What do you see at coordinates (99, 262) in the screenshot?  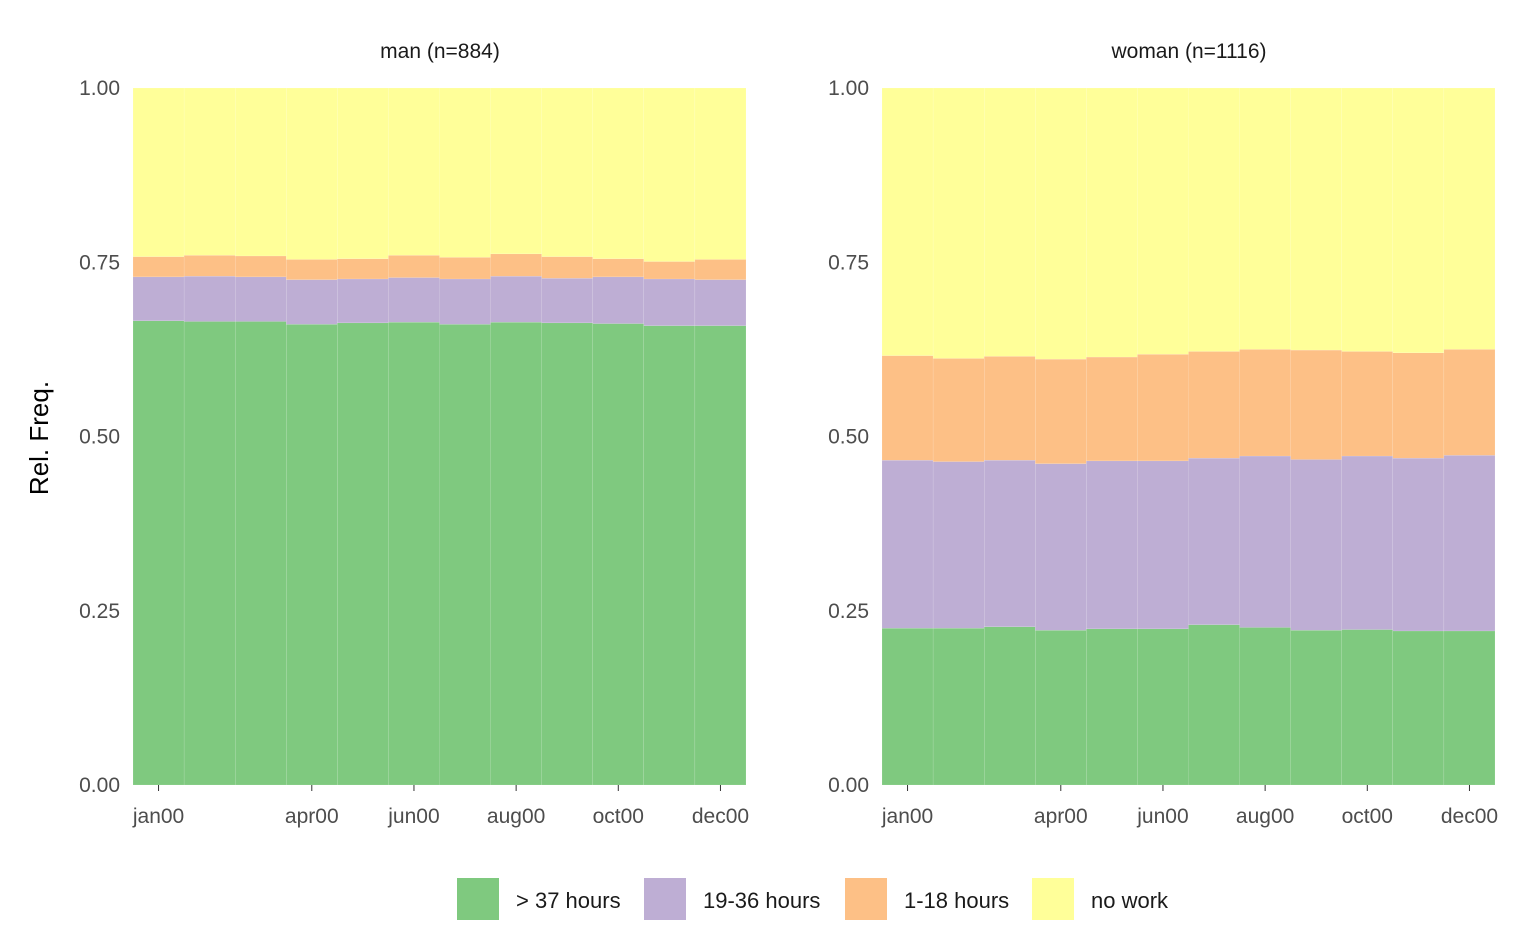 I see `y-tick-label-man-3: 0.75` at bounding box center [99, 262].